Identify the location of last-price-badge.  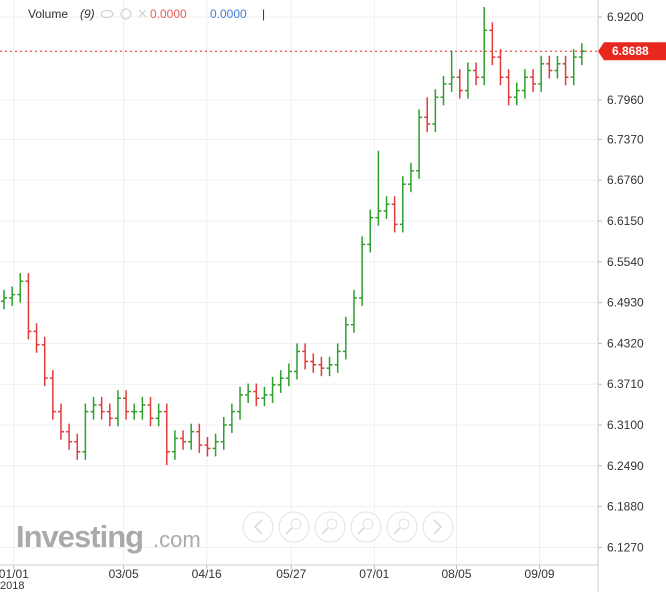
(632, 51).